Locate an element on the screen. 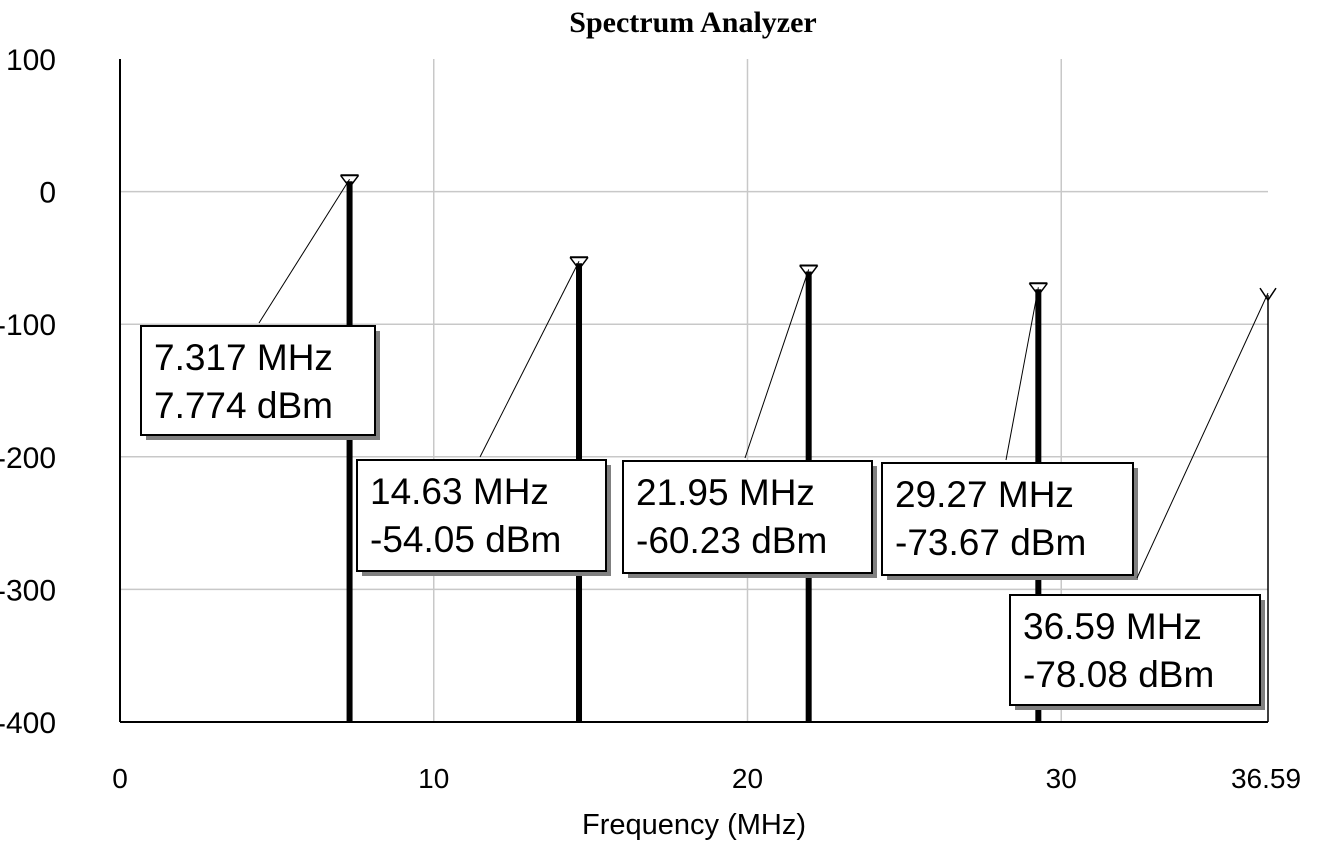 The height and width of the screenshot is (842, 1326). x-tick-label: 10 is located at coordinates (433, 778).